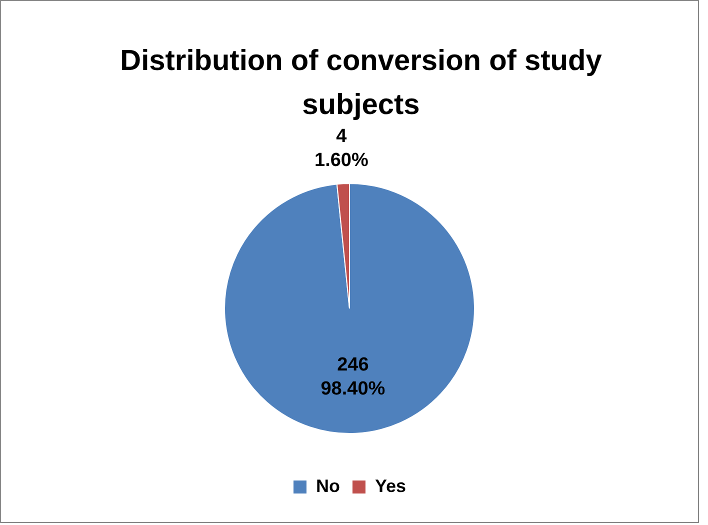 This screenshot has height=525, width=708. Describe the element at coordinates (353, 377) in the screenshot. I see `data-label: 246 98.40%` at that location.